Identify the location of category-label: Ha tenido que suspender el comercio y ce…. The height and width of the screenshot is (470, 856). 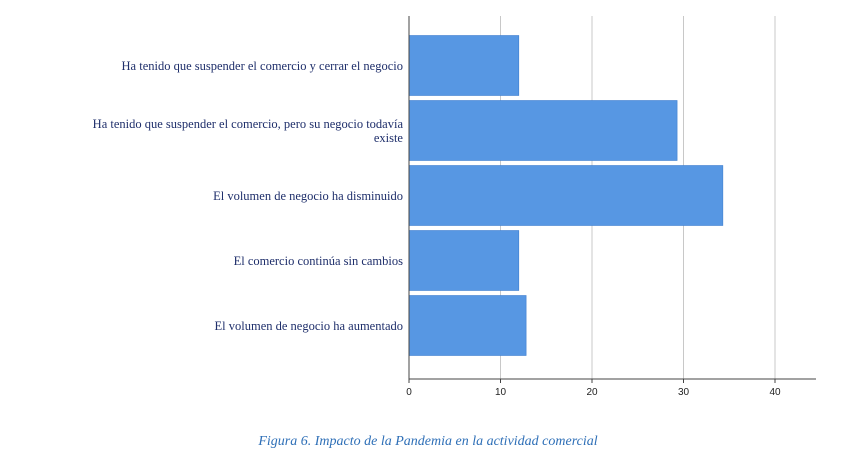
(262, 65).